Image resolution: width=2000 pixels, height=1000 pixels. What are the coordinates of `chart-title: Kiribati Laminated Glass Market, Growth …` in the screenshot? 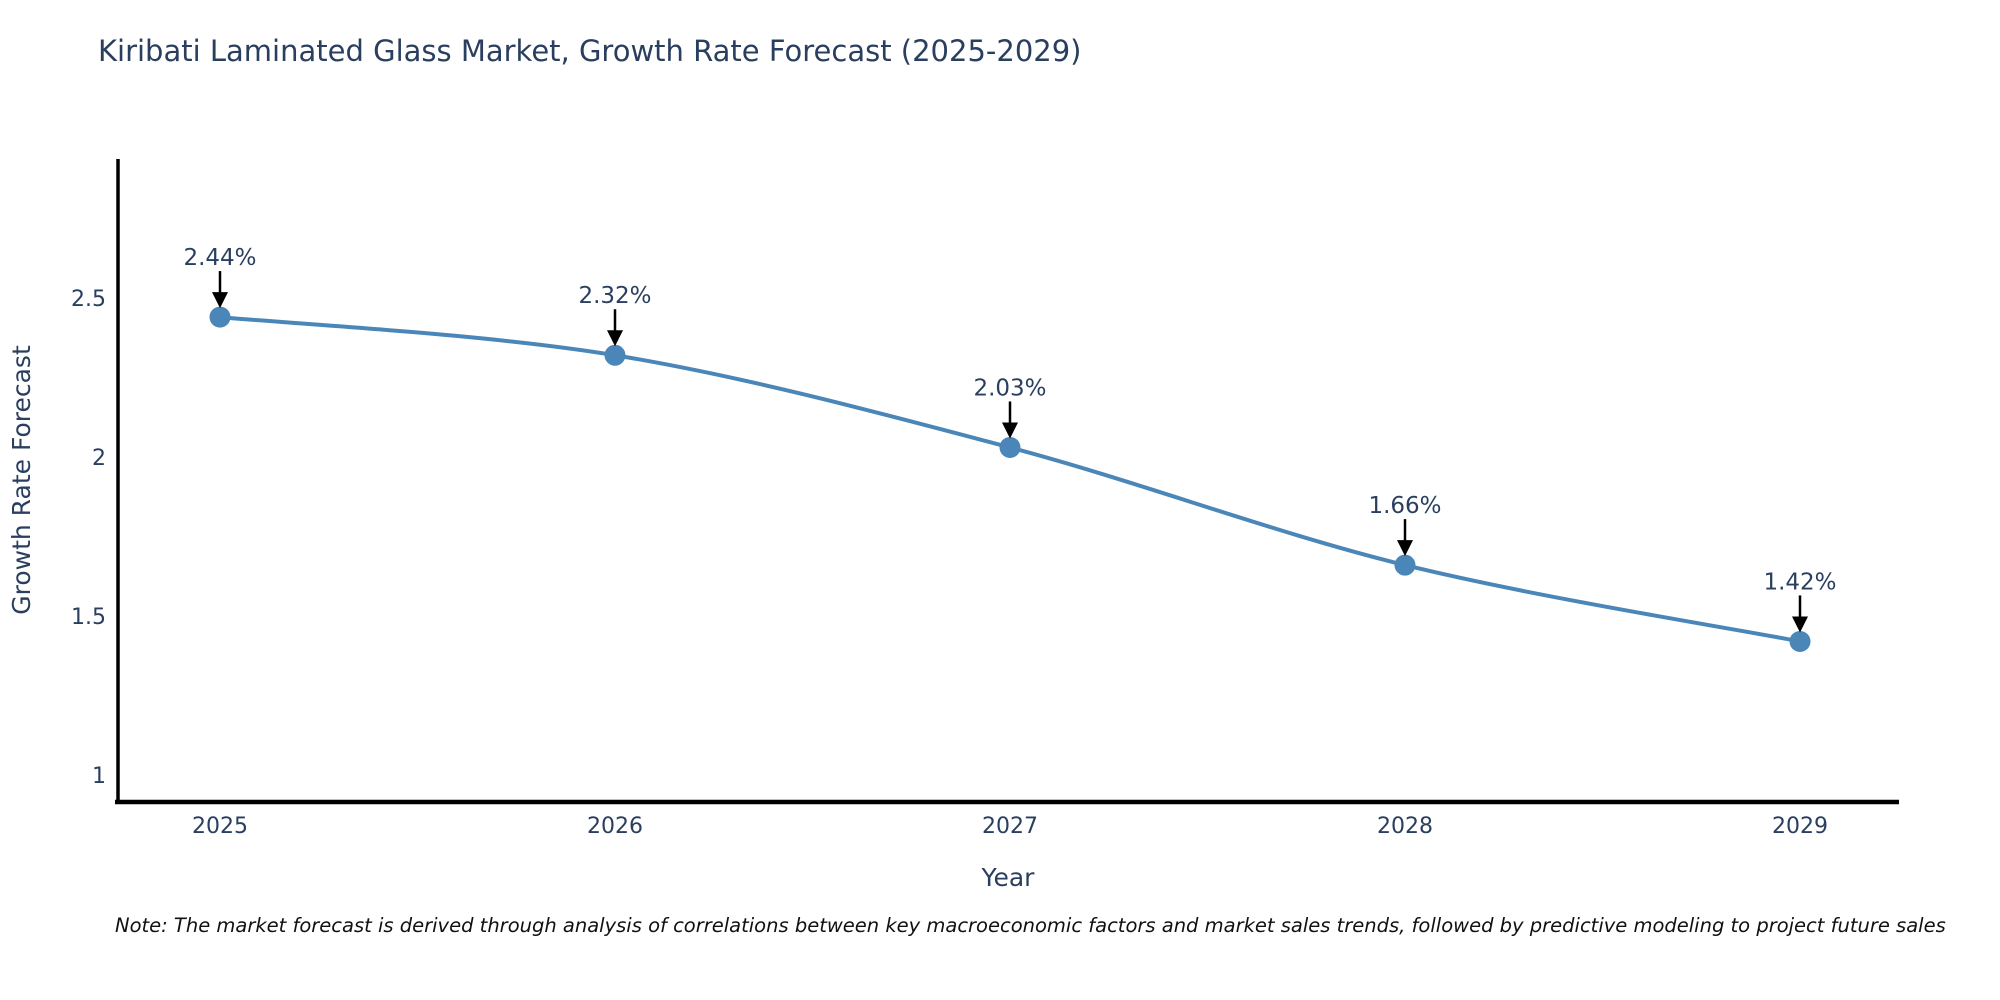 It's located at (590, 51).